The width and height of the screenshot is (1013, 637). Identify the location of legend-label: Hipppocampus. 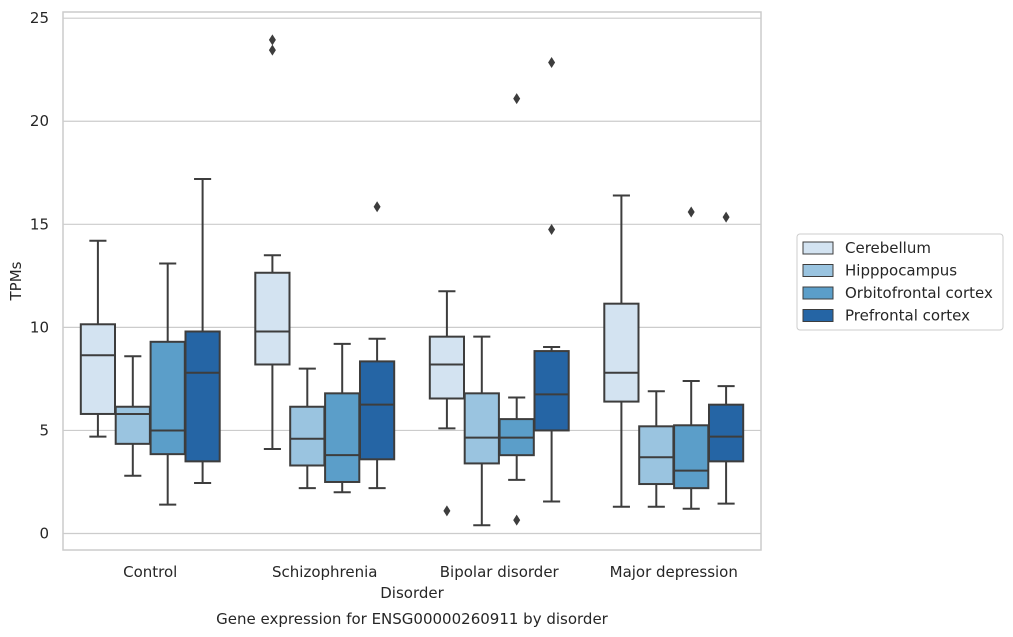
(901, 271).